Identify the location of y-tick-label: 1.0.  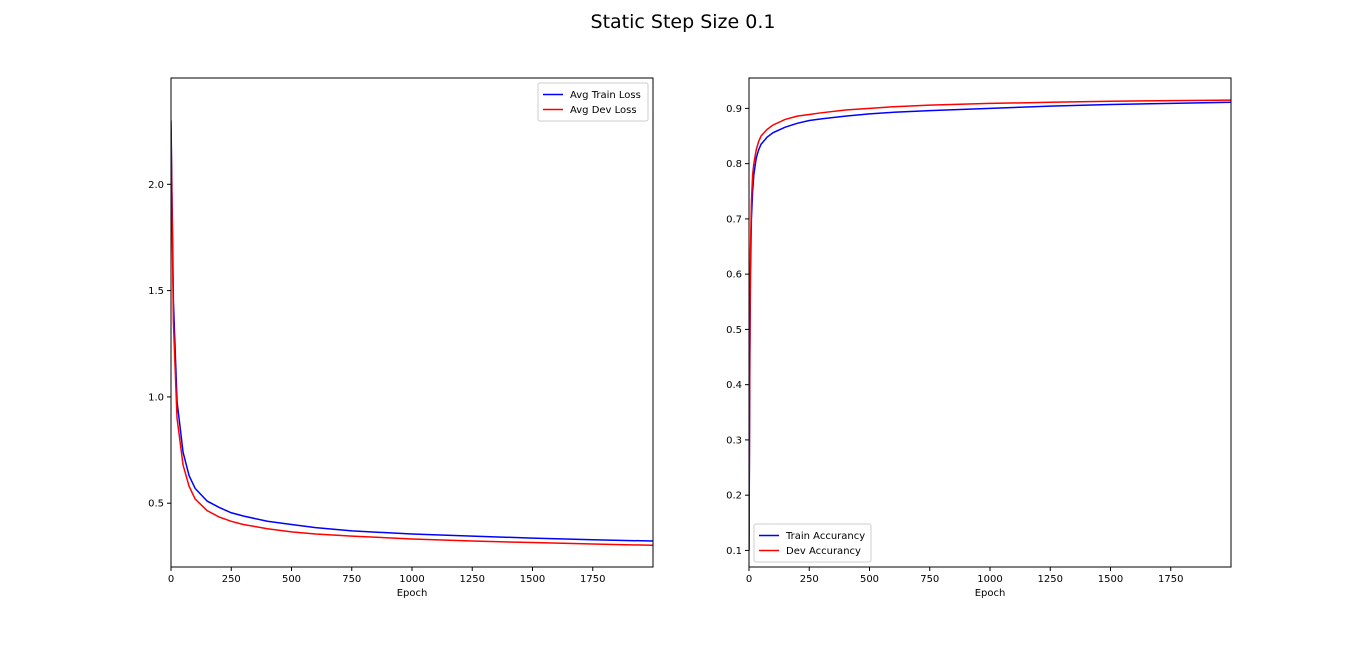
(156, 397).